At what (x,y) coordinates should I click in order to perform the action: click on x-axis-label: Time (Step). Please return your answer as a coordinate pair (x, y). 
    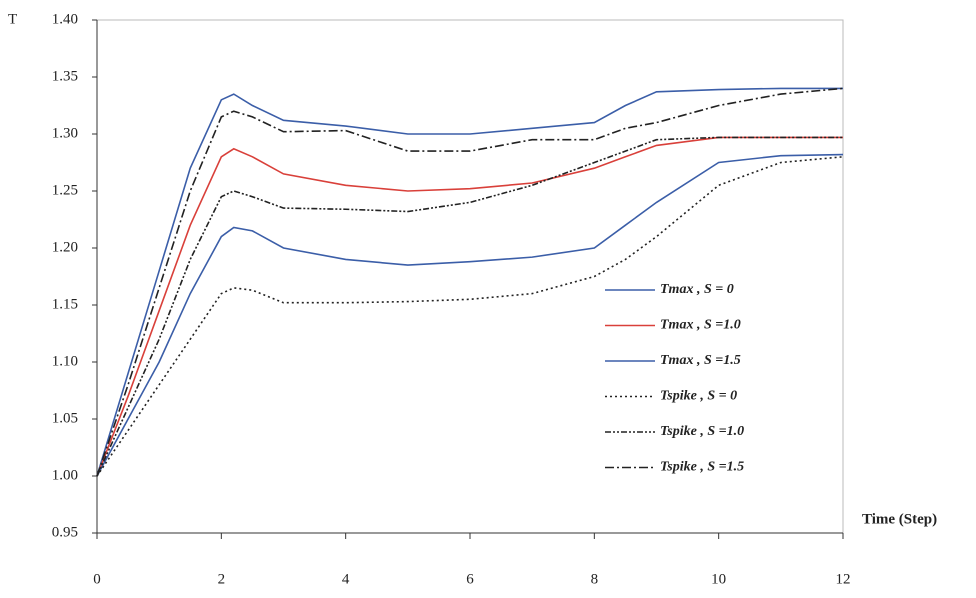
    Looking at the image, I should click on (899, 519).